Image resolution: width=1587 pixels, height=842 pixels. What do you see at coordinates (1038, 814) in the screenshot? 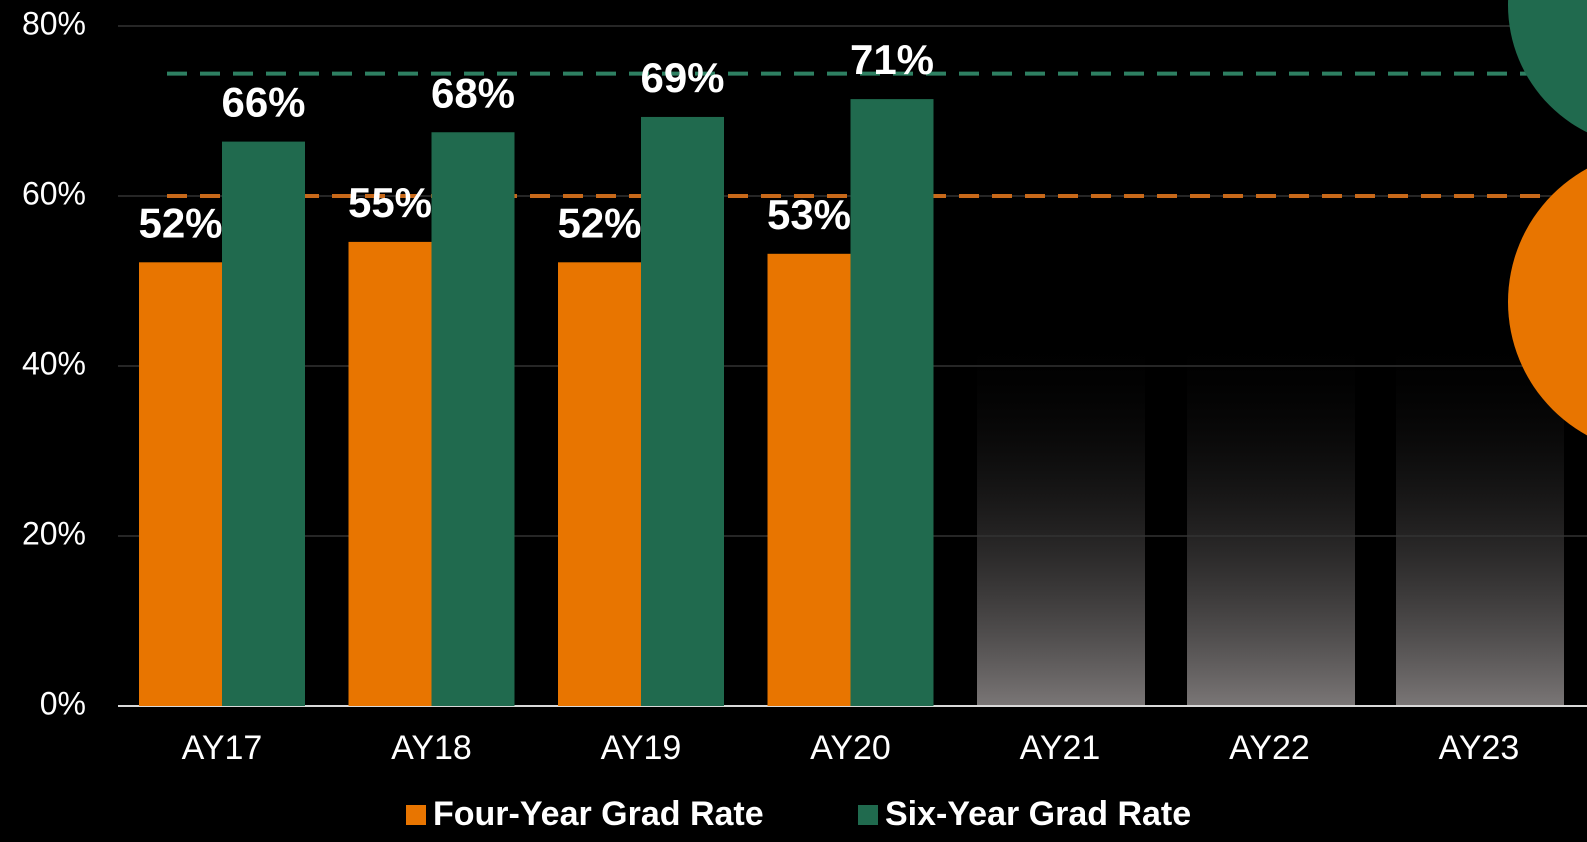
I see `legend-label: Six-Year Grad Rate` at bounding box center [1038, 814].